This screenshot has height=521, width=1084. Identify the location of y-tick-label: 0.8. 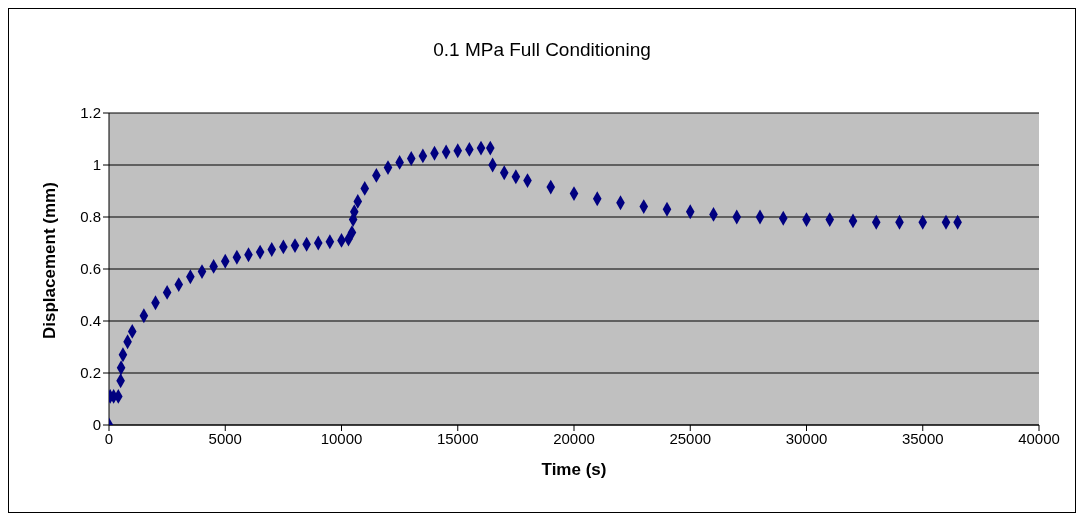
(90, 217).